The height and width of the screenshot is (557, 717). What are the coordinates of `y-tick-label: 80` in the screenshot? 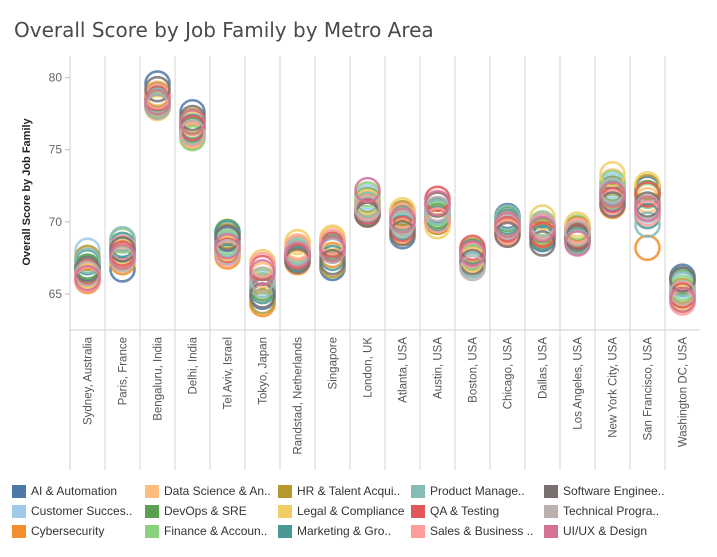 It's located at (56, 78).